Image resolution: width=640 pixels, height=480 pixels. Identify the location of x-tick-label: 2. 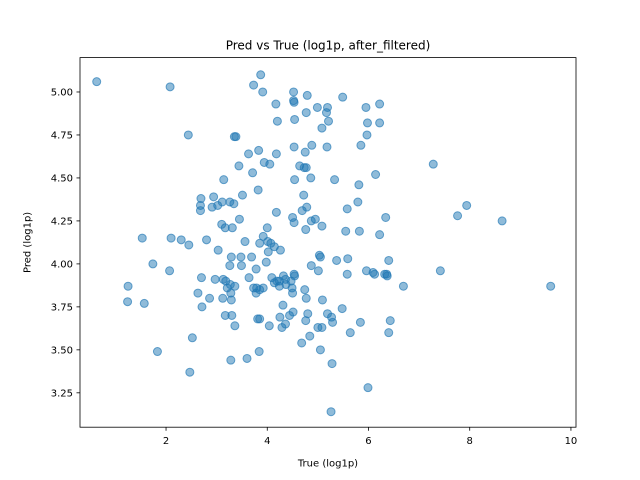
(166, 441).